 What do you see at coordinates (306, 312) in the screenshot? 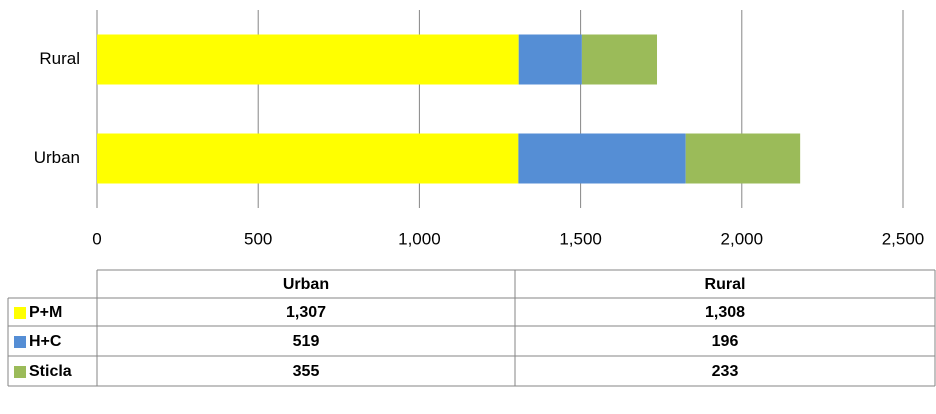
I see `table-cell: 1,307` at bounding box center [306, 312].